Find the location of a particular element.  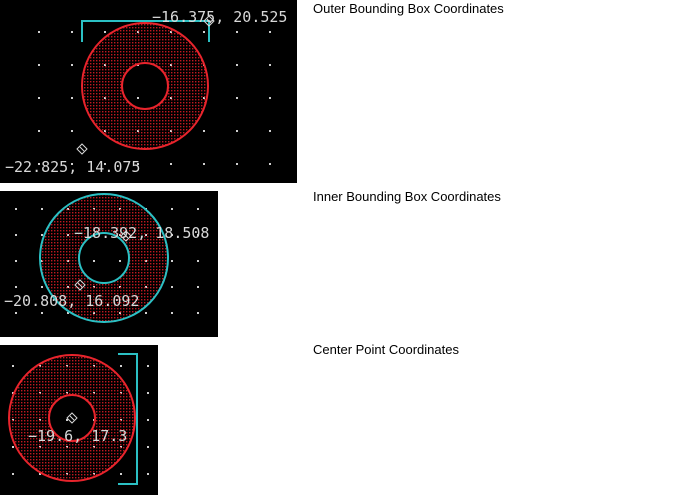

center-marker-icon is located at coordinates (72, 418).